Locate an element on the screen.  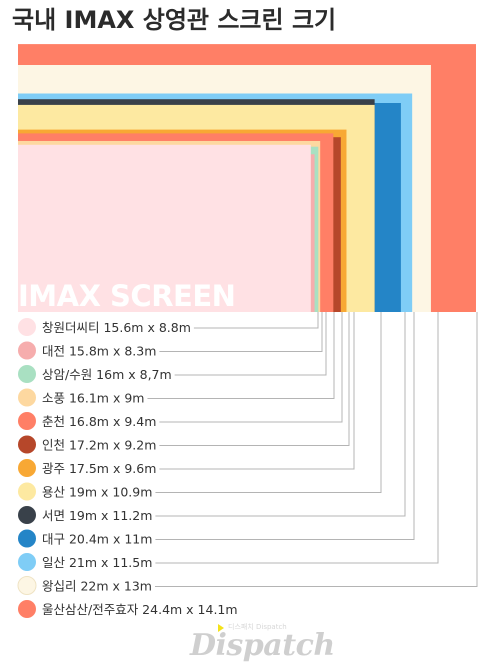
watermark-dot-icon is located at coordinates (221, 628).